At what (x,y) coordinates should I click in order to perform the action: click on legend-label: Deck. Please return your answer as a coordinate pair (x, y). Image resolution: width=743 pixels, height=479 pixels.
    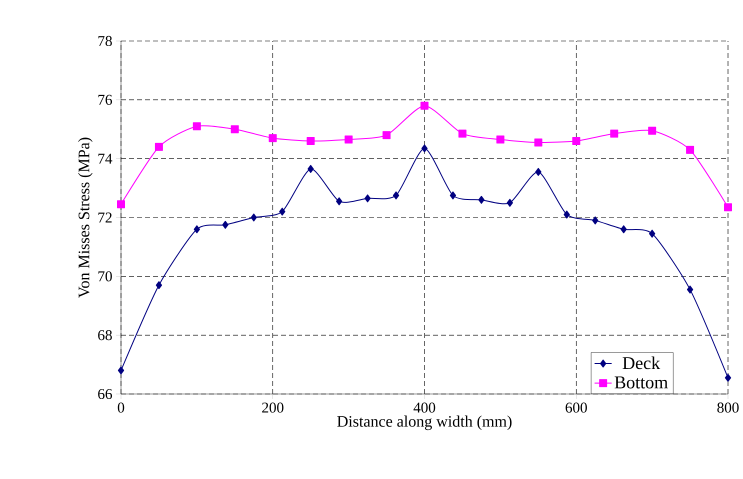
    Looking at the image, I should click on (641, 363).